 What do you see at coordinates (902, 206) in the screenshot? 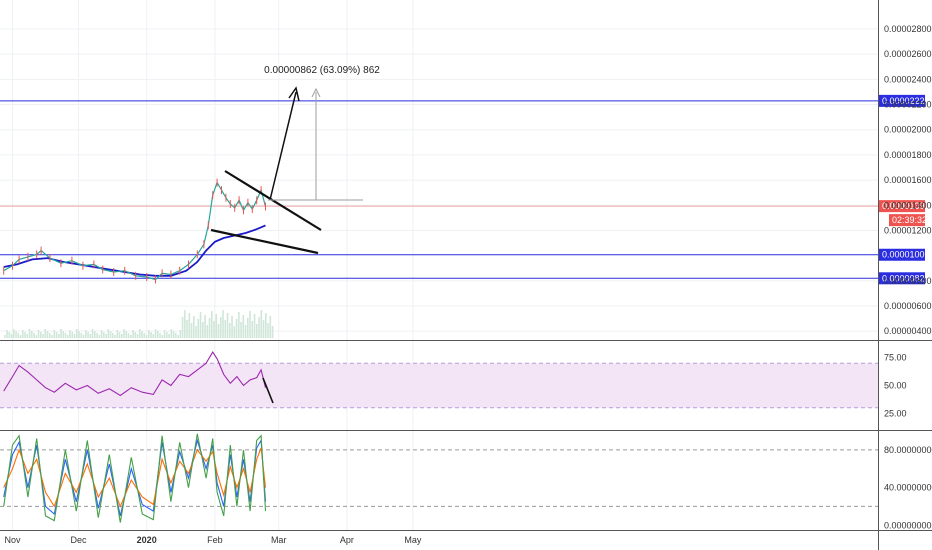
I see `current-price-tag` at bounding box center [902, 206].